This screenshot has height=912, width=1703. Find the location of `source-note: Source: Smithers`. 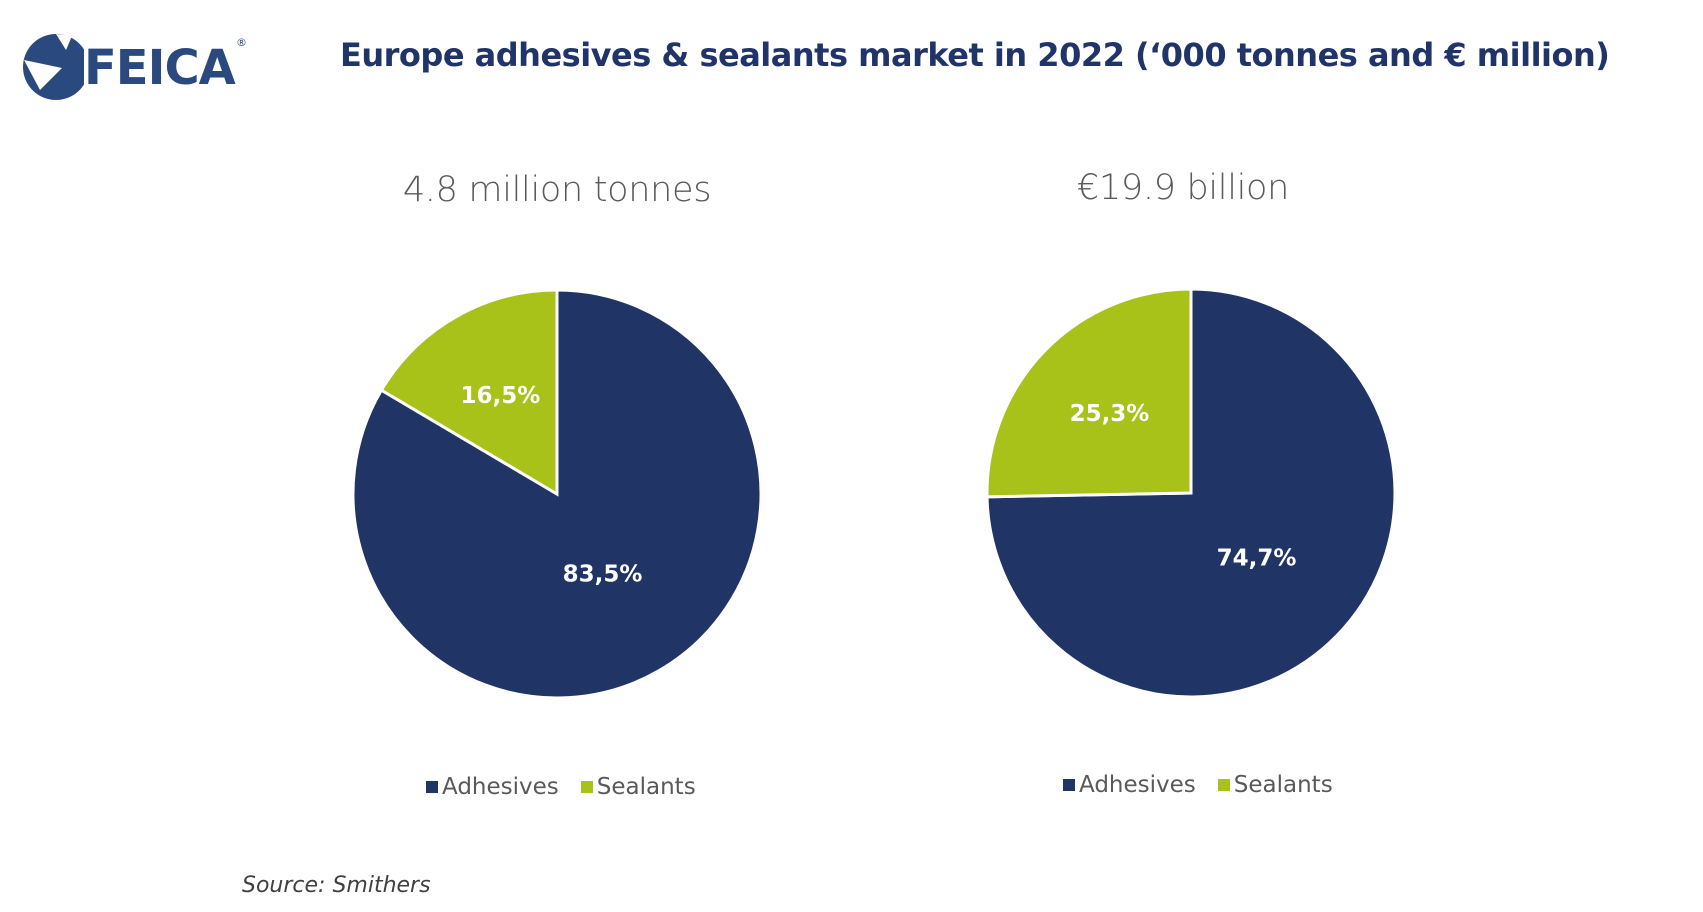

source-note: Source: Smithers is located at coordinates (336, 885).